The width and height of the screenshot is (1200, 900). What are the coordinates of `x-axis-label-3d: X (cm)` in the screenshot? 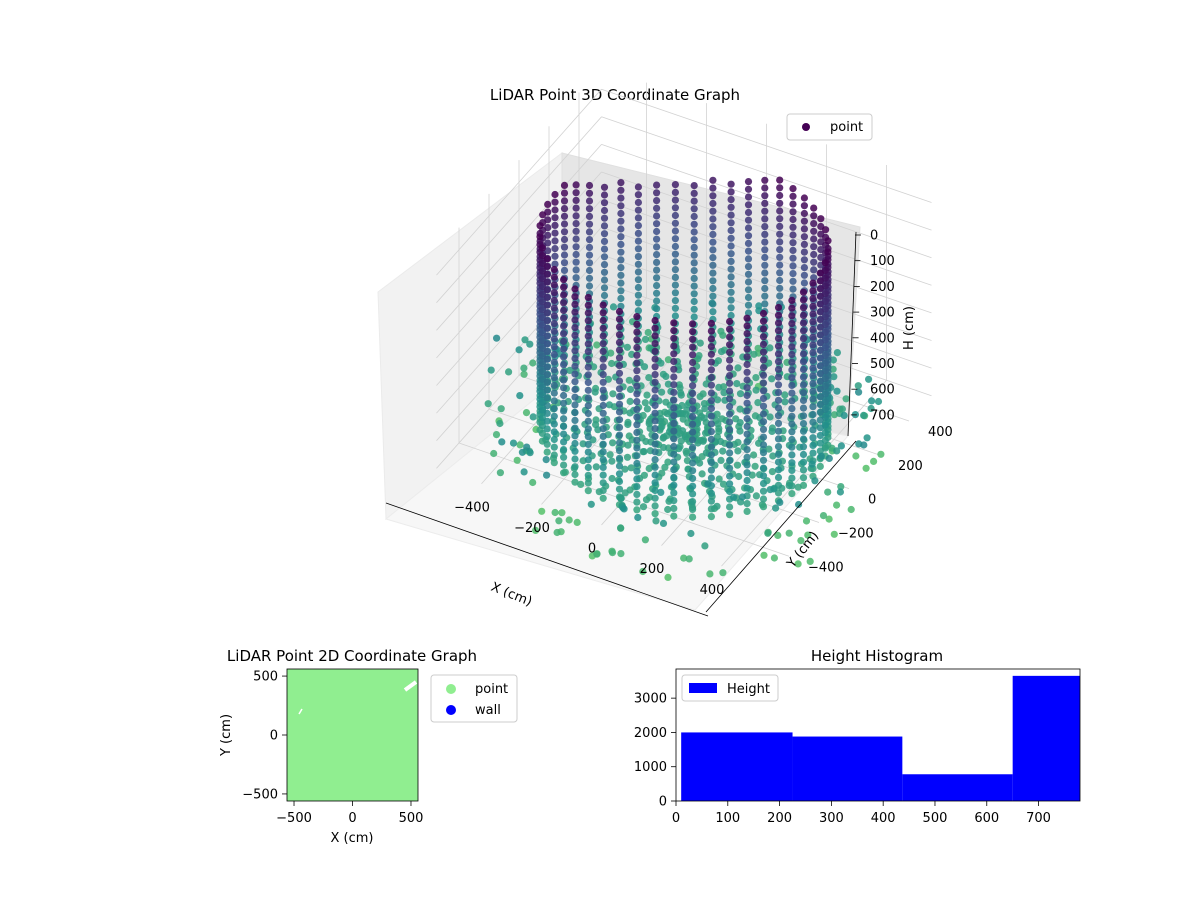 It's located at (511, 595).